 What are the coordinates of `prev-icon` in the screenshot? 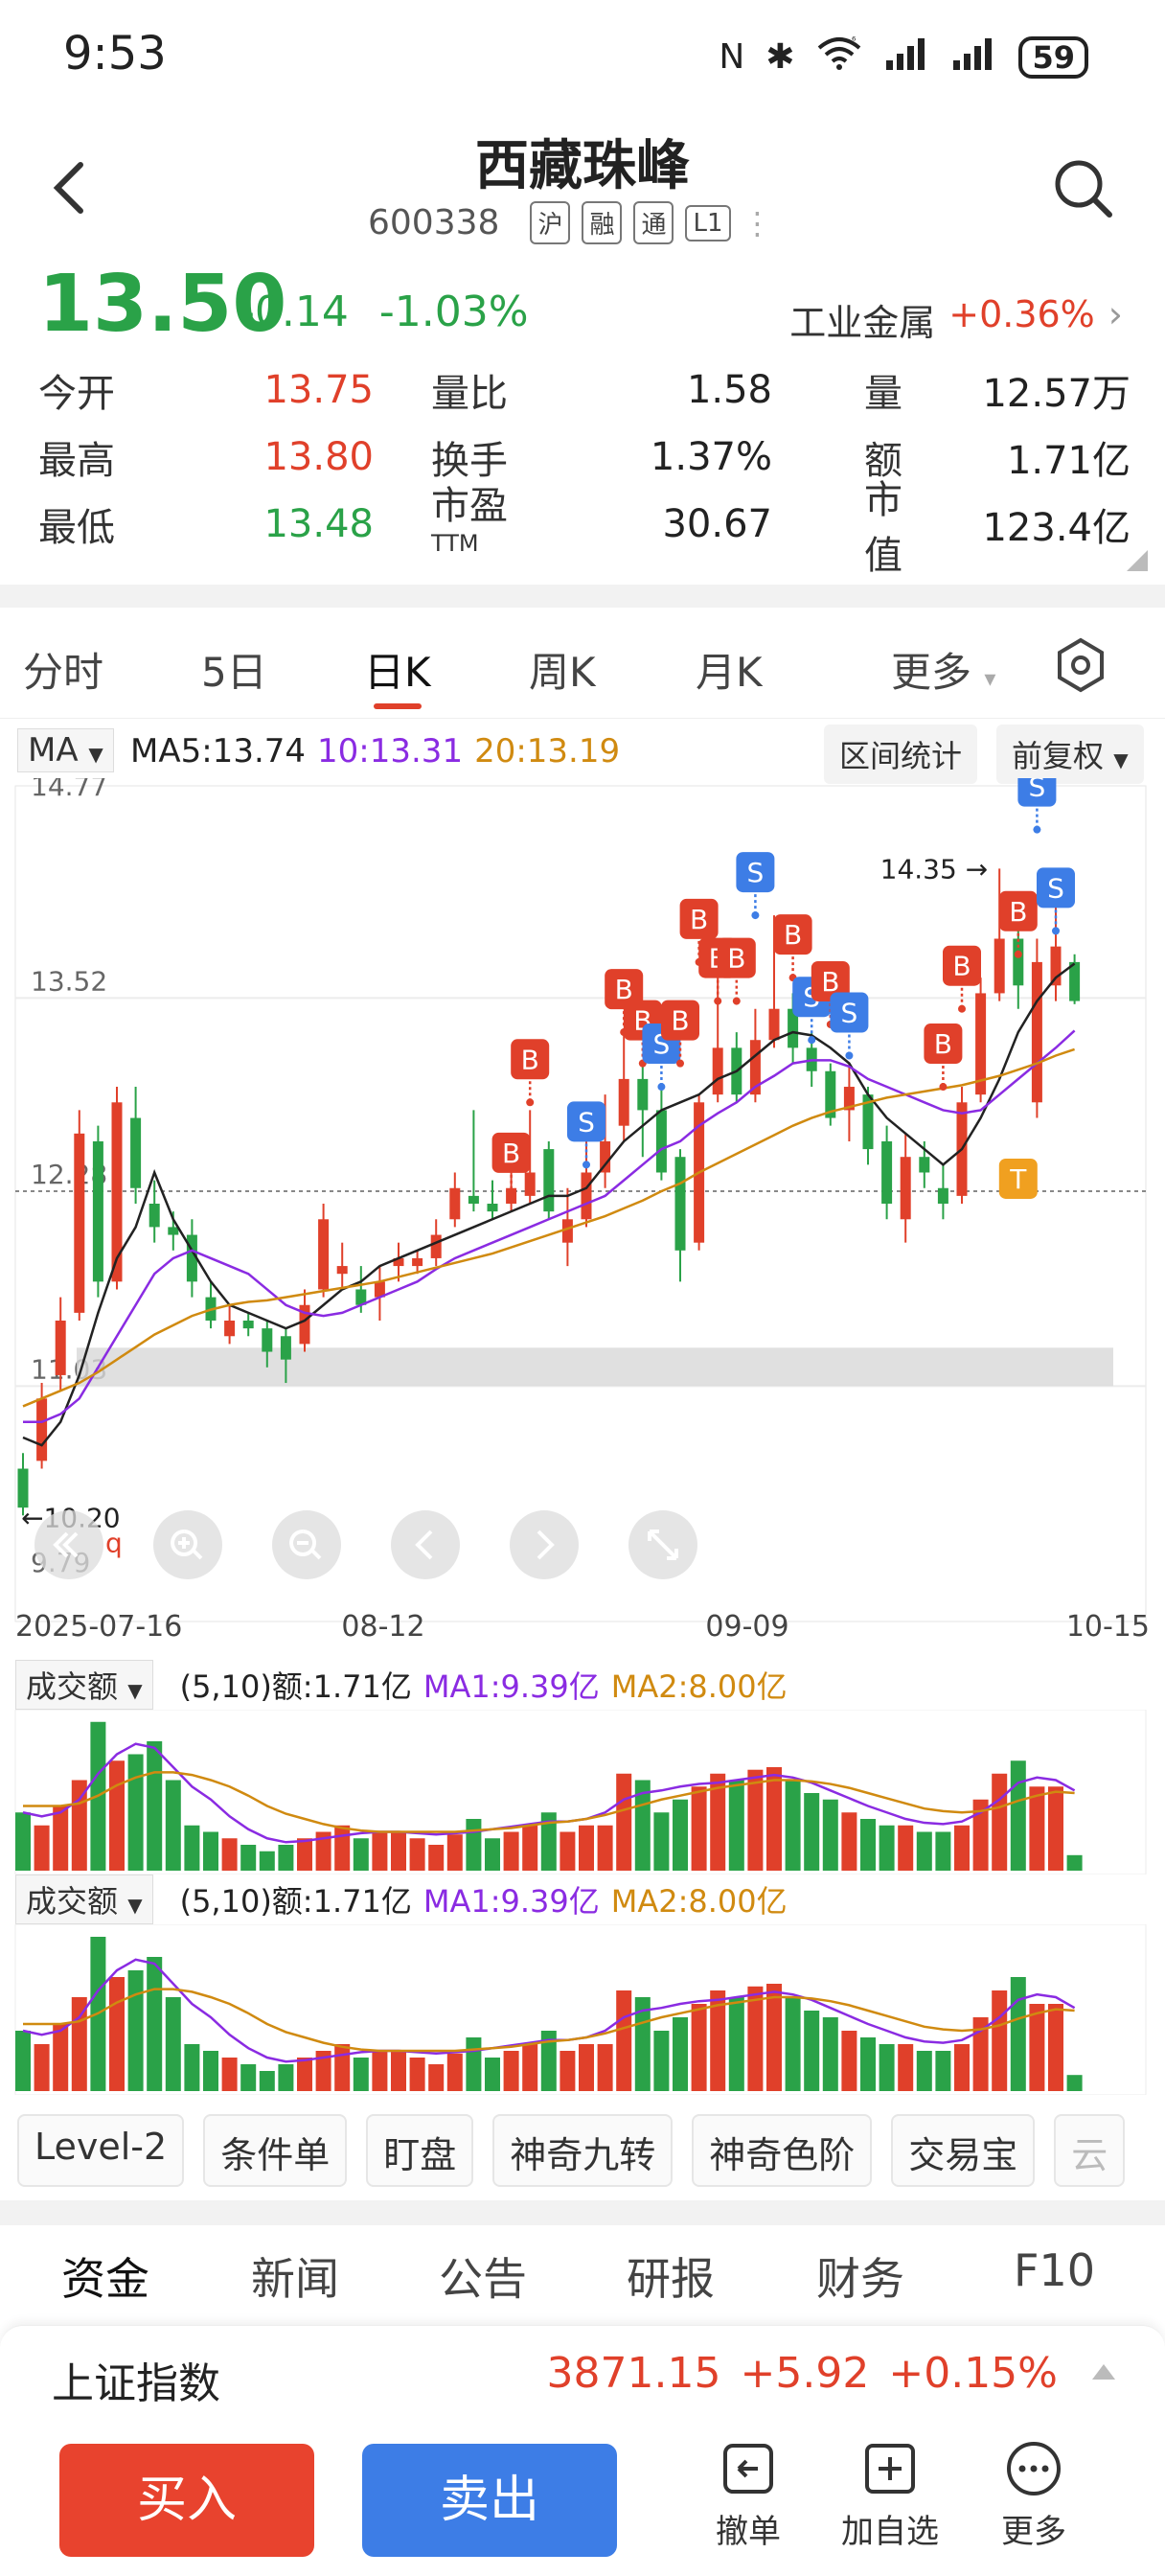 It's located at (426, 1544).